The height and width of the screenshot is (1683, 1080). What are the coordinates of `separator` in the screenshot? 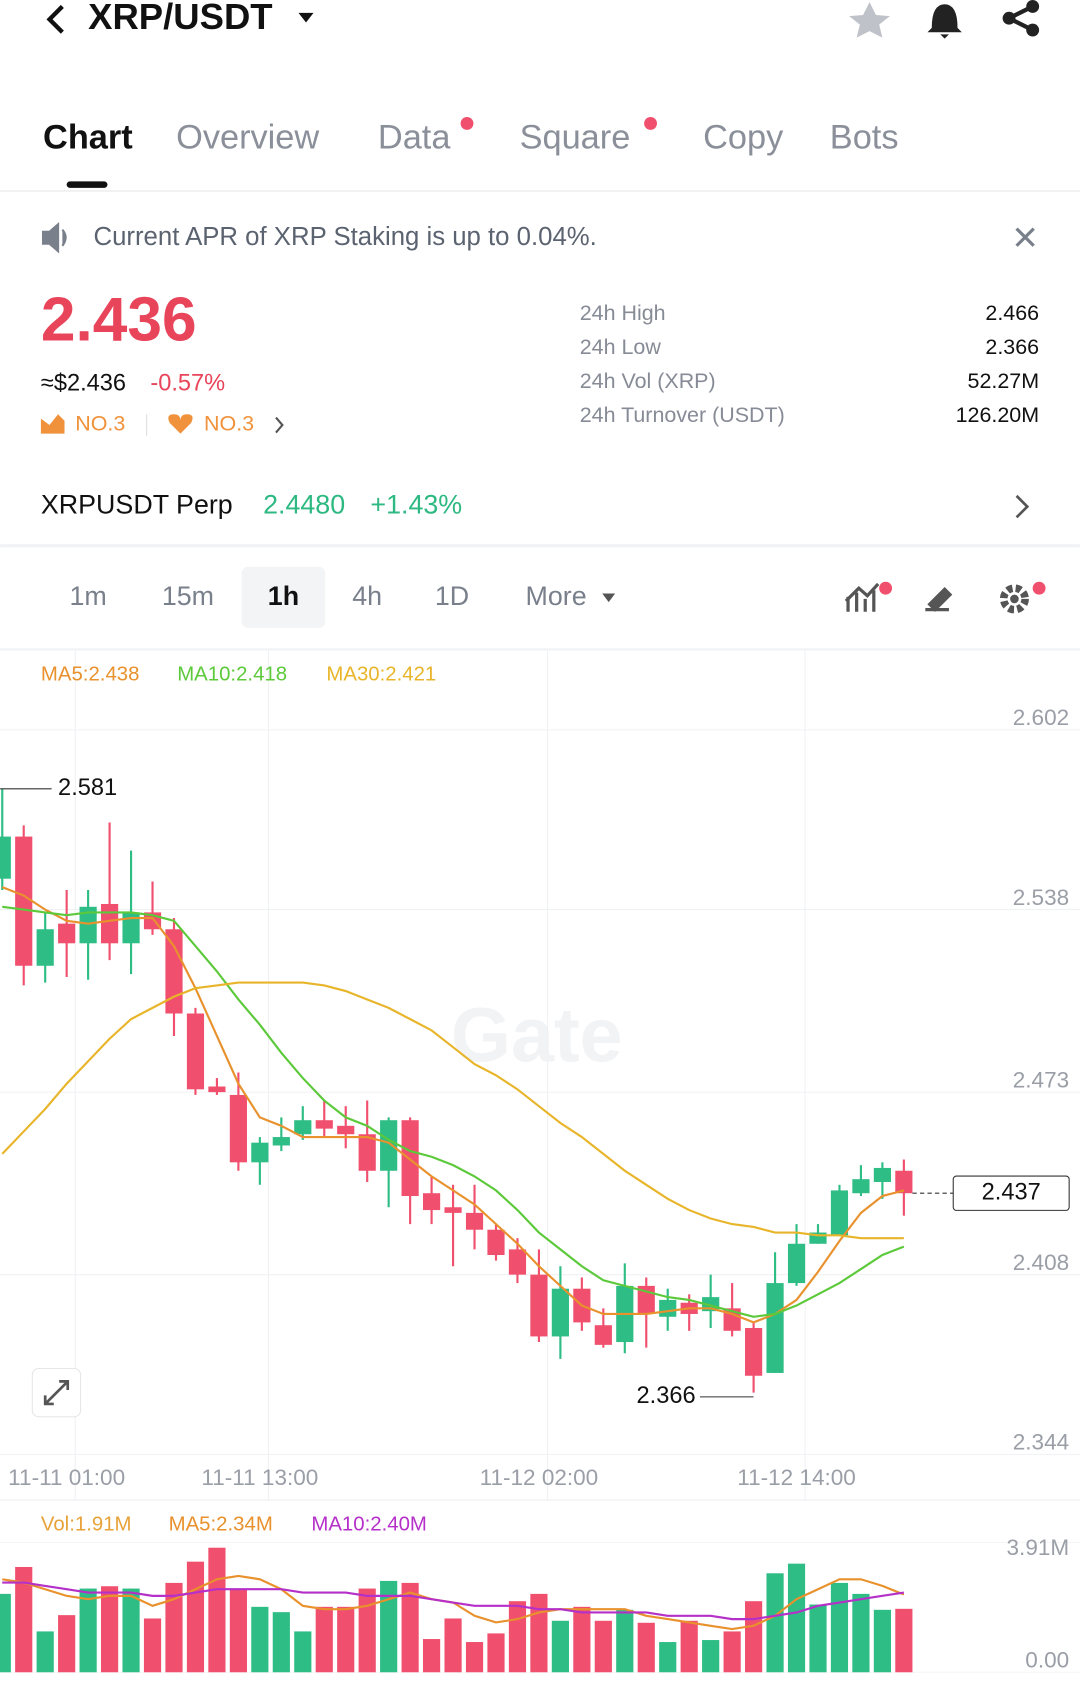 It's located at (147, 425).